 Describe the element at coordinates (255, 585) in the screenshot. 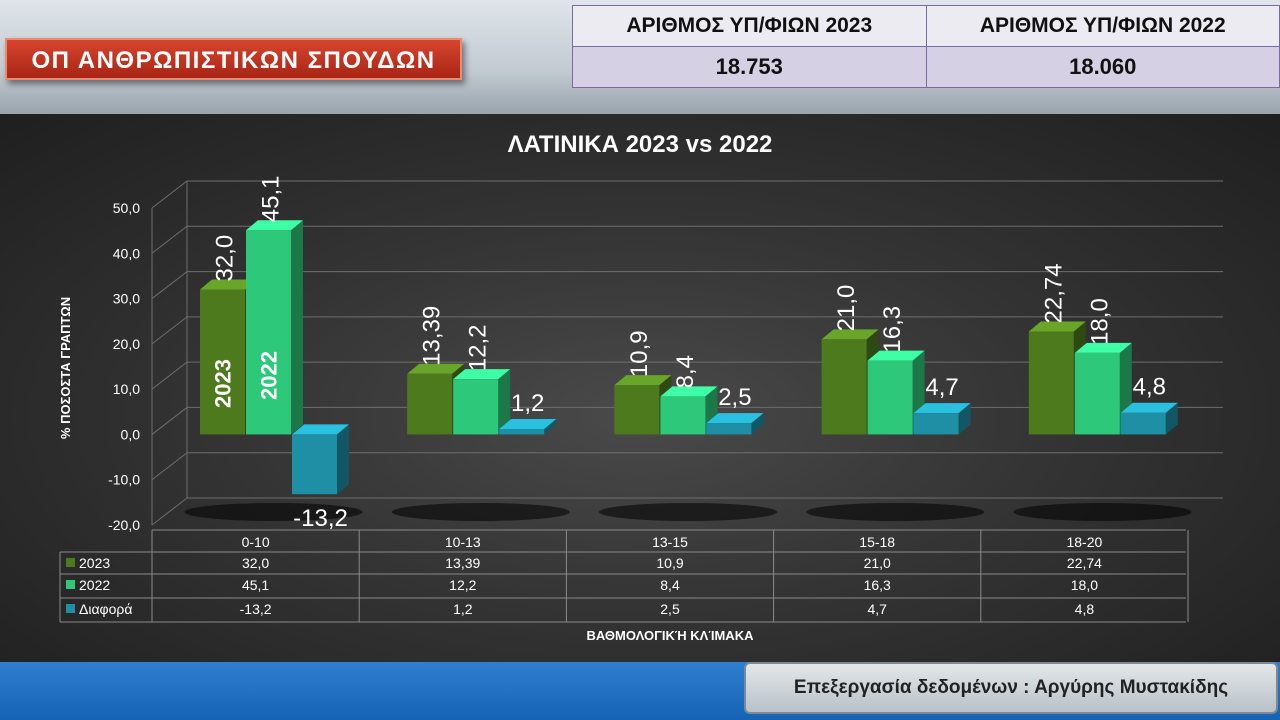

I see `table-cell: 45,1` at that location.